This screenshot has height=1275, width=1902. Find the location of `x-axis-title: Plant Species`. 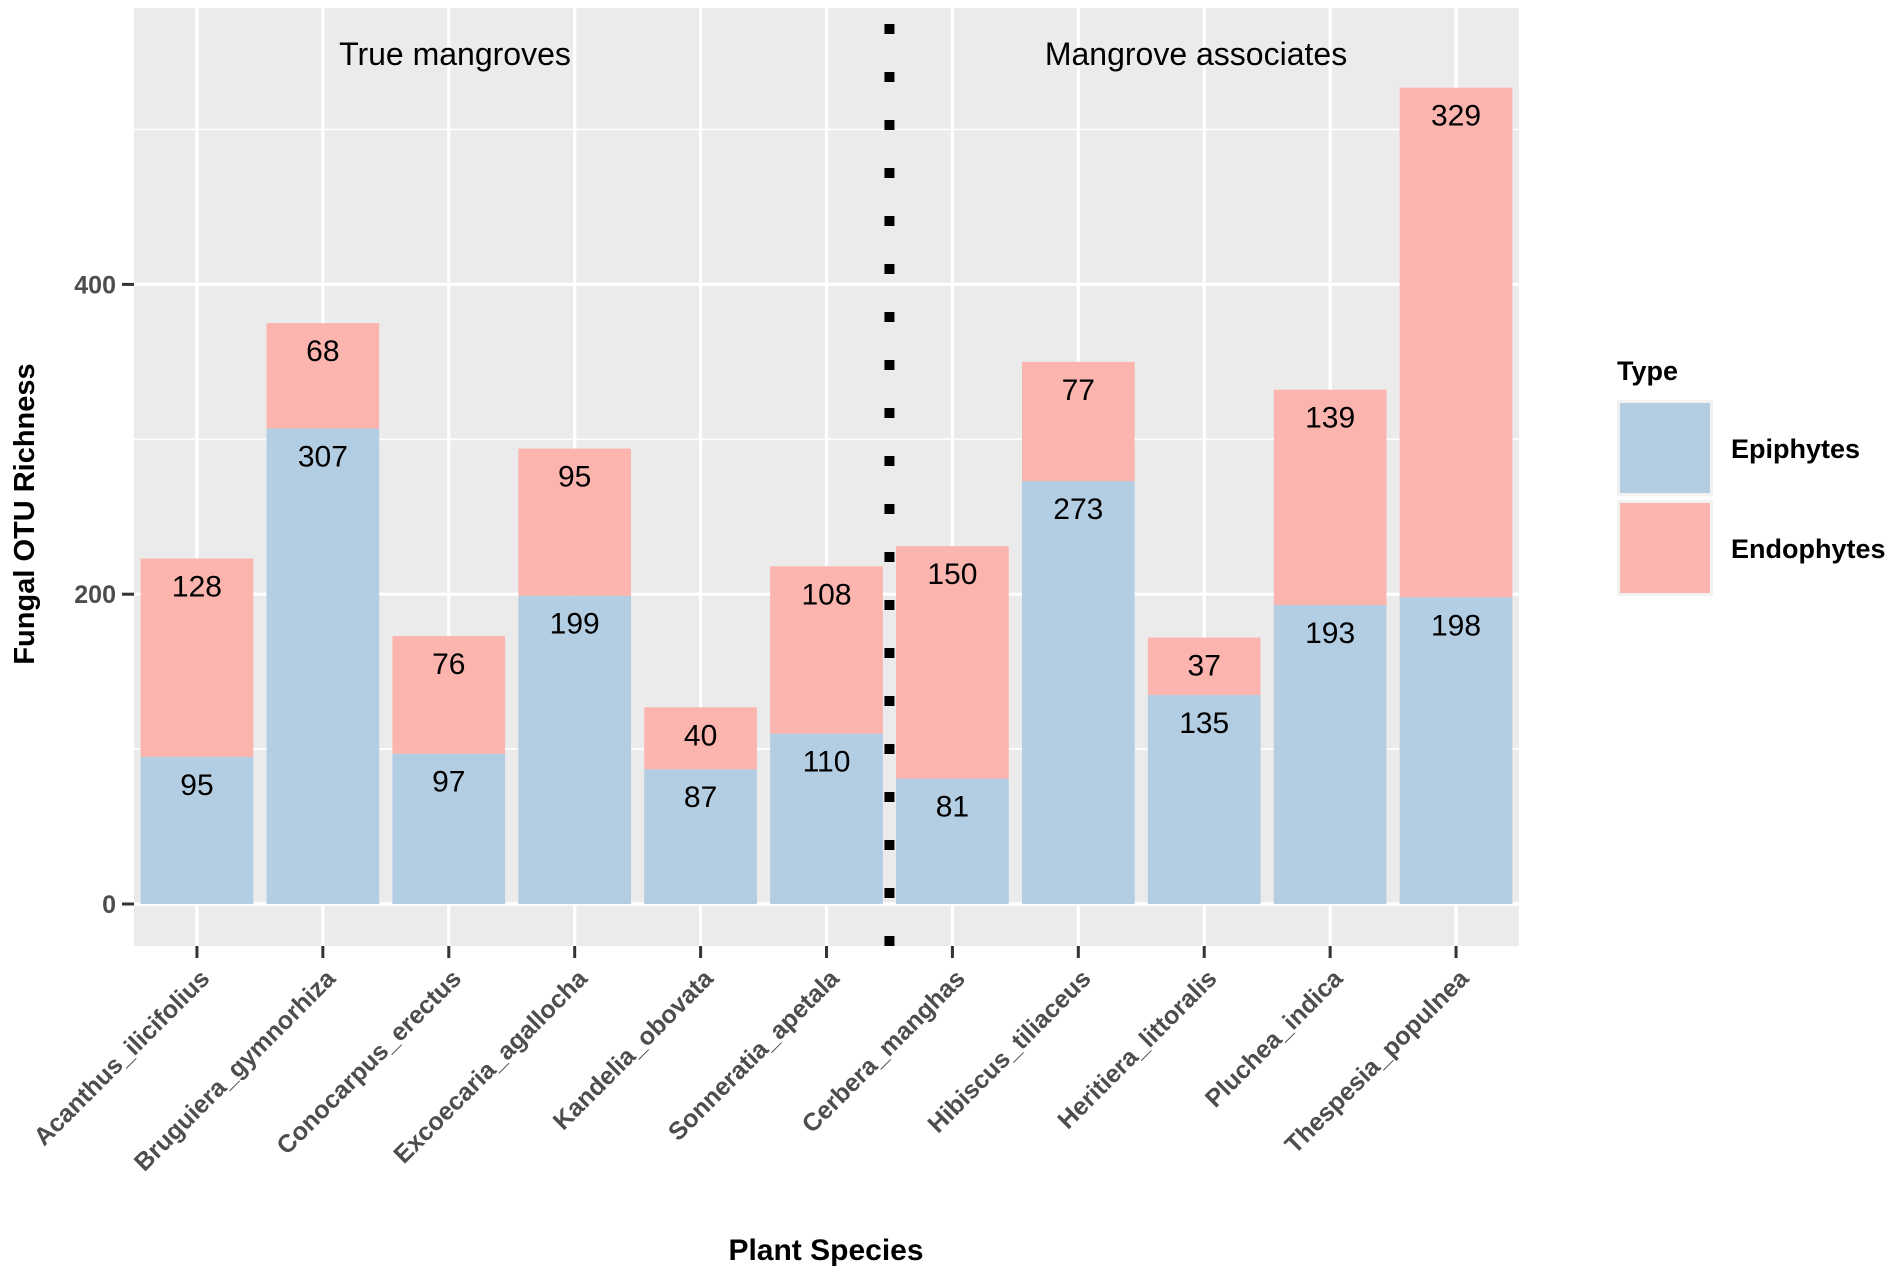

x-axis-title: Plant Species is located at coordinates (825, 1250).